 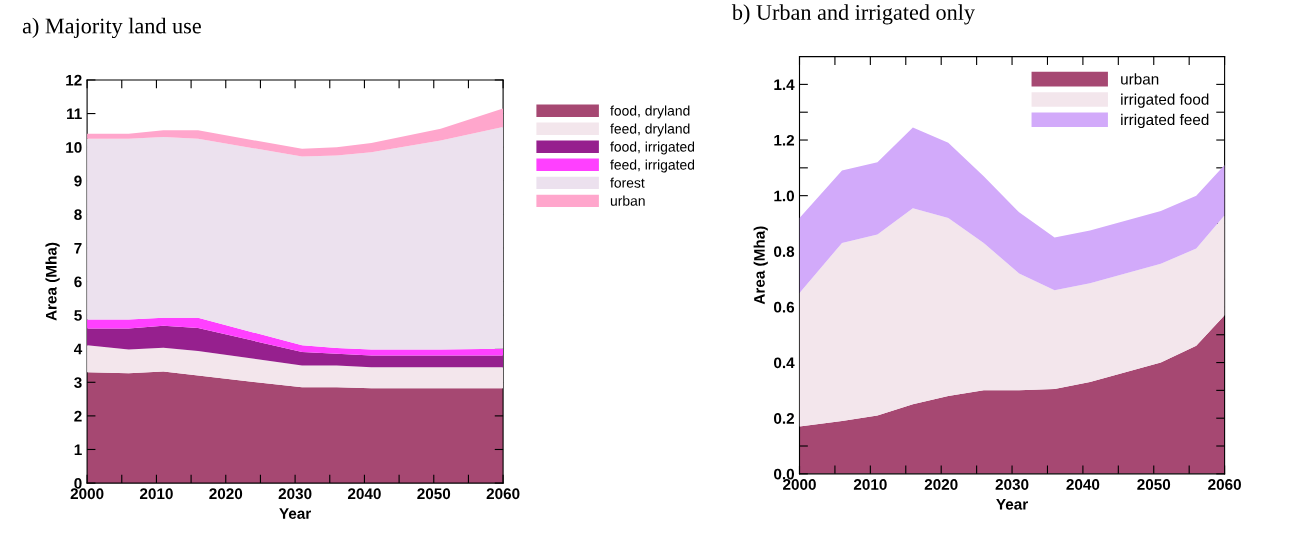 I want to click on y-tick-label: 0.2, so click(x=784, y=418).